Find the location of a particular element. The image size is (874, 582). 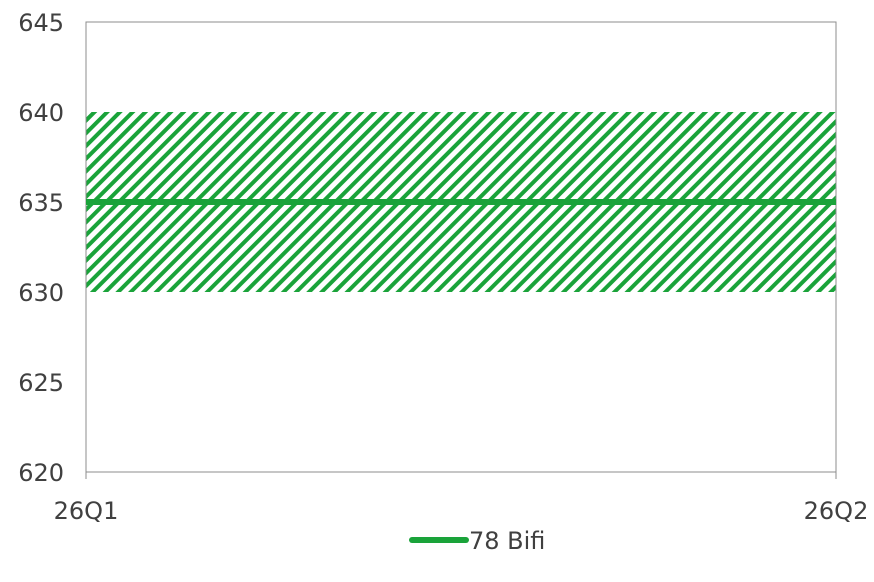

y-tick-label: 635 is located at coordinates (41, 203).